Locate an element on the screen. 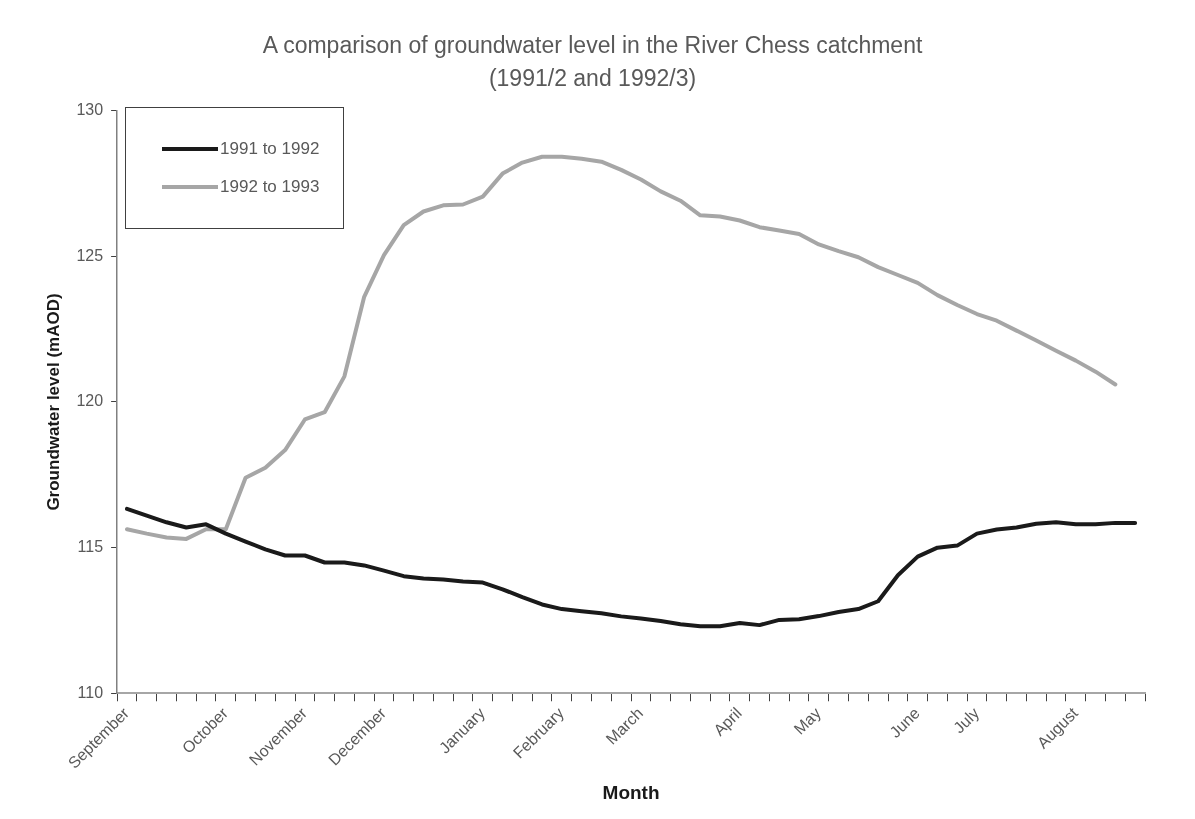  x-tick-label: July is located at coordinates (966, 720).